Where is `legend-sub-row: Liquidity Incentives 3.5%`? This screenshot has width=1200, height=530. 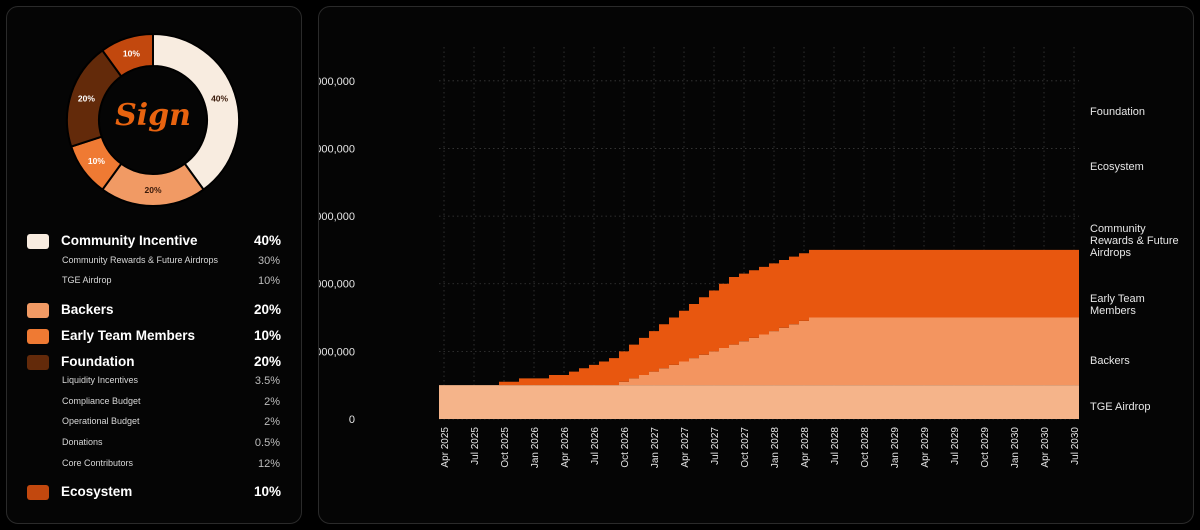
legend-sub-row: Liquidity Incentives 3.5% is located at coordinates (171, 382).